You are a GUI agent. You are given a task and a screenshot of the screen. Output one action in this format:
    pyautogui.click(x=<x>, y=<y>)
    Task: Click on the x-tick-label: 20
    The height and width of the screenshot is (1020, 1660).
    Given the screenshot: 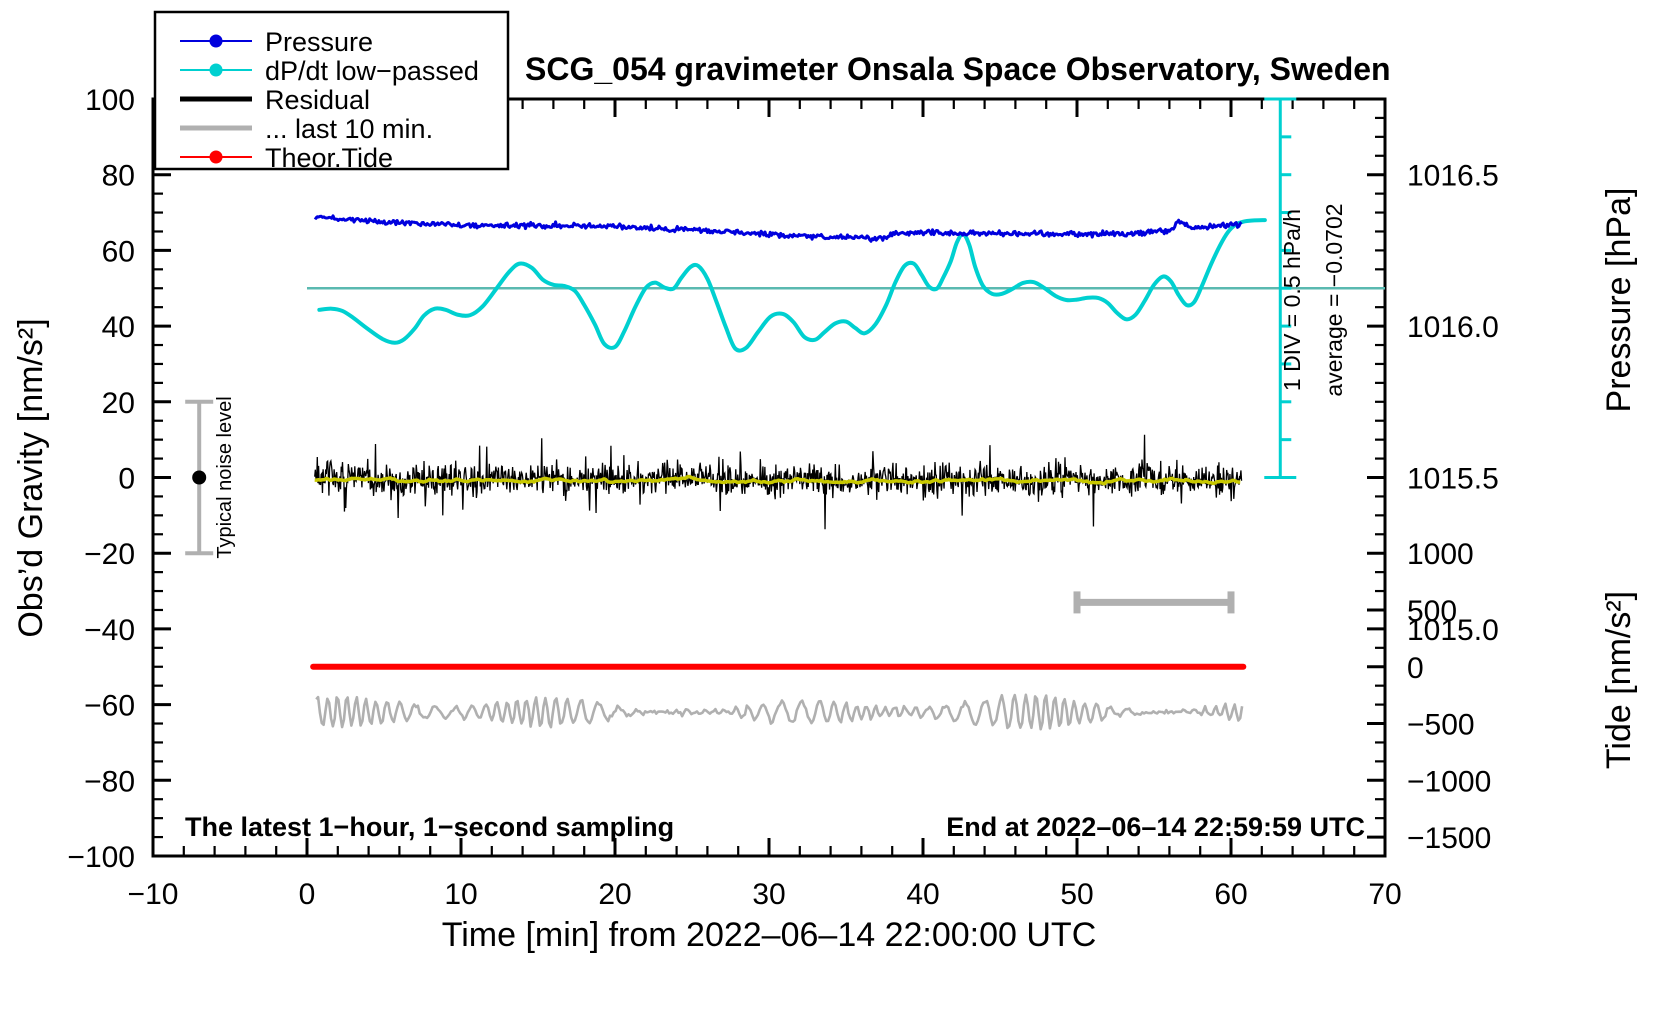 What is the action you would take?
    pyautogui.click(x=614, y=894)
    